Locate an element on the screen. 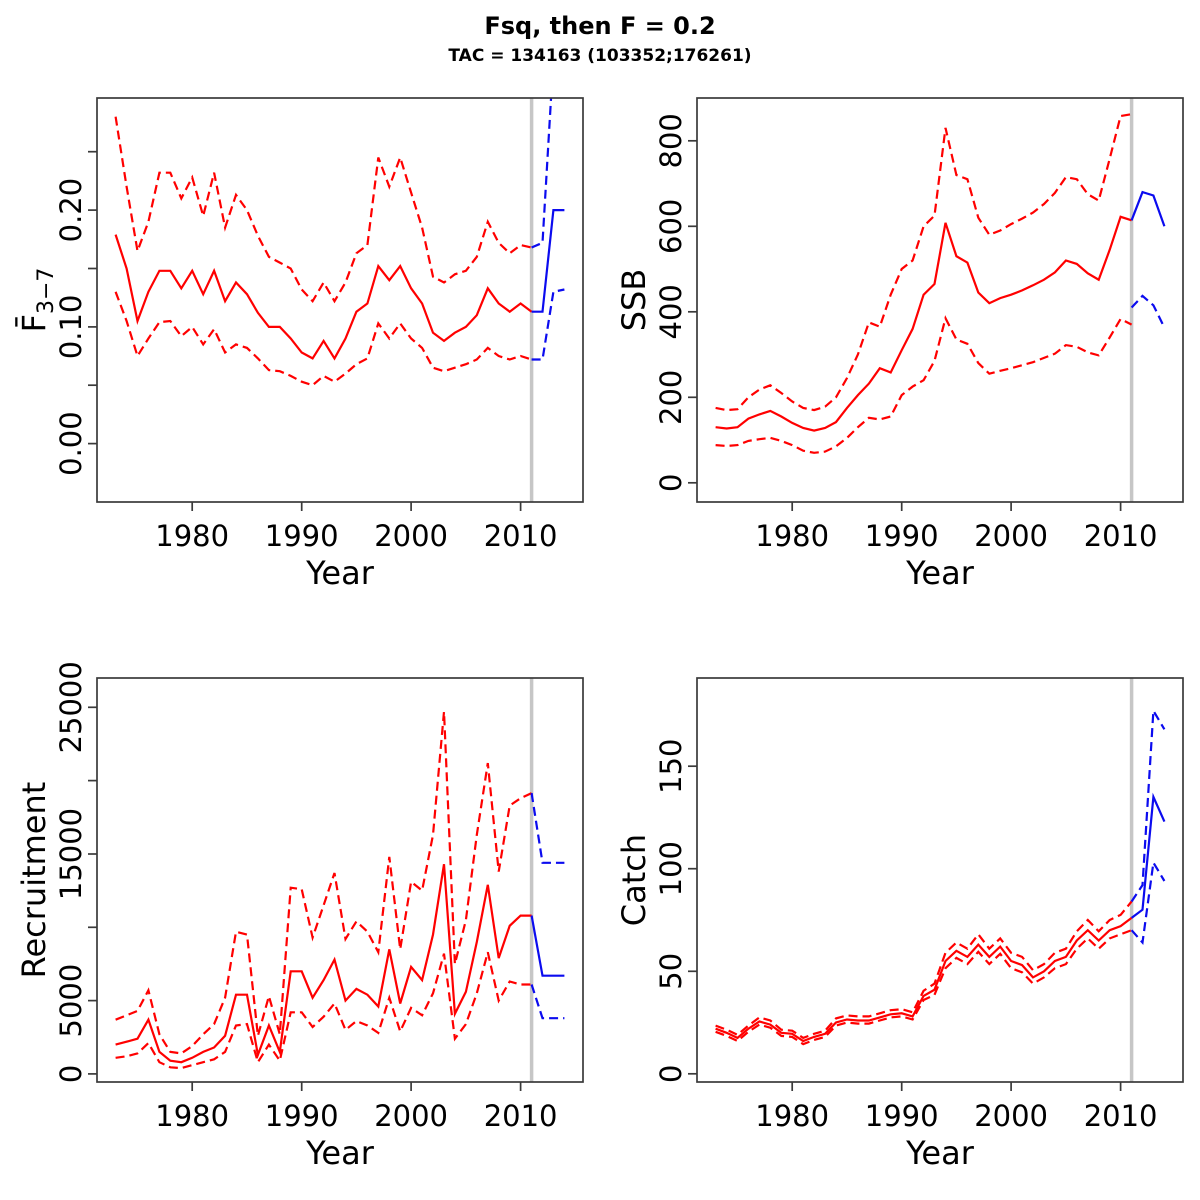  svg-text: 800 is located at coordinates (671, 140).